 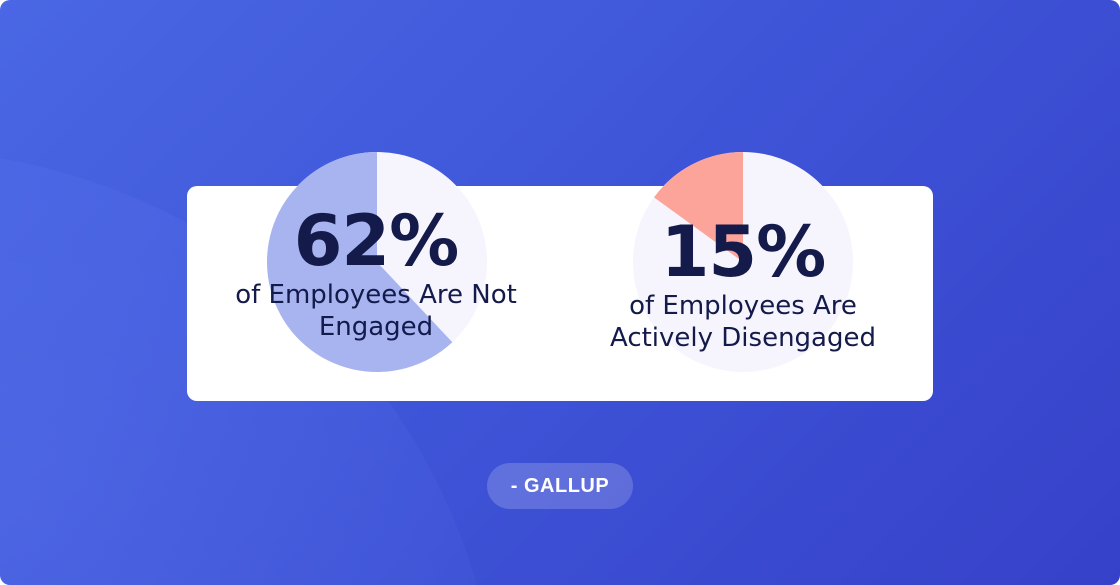 I want to click on pie-value-slice-not-engaged, so click(x=360, y=262).